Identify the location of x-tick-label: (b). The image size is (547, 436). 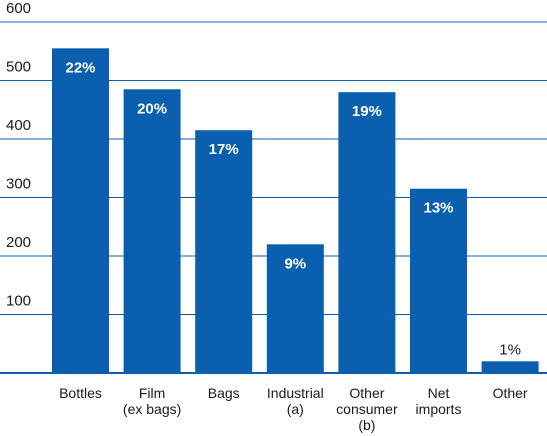
(366, 425).